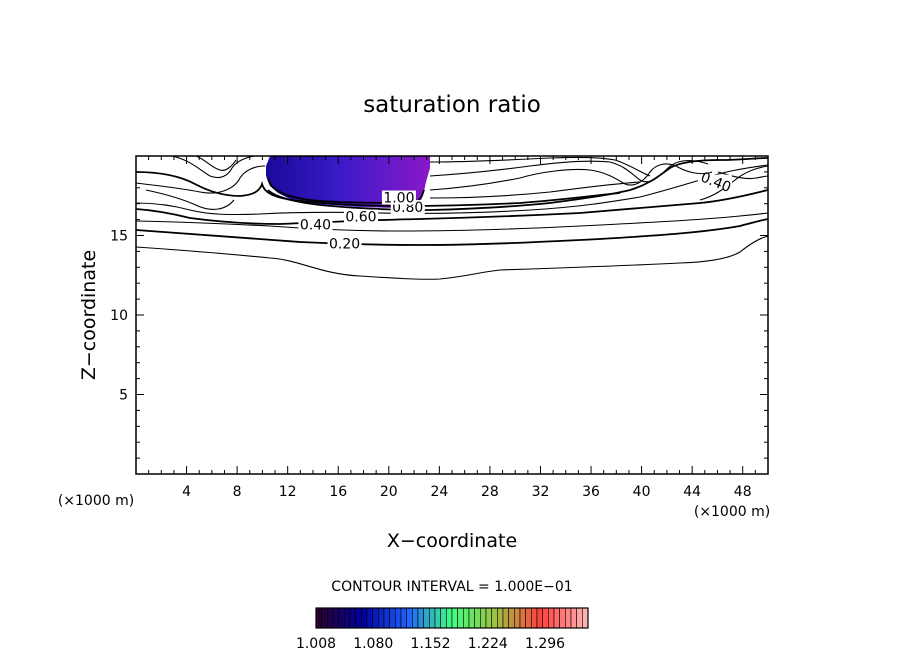 The height and width of the screenshot is (654, 904). What do you see at coordinates (288, 492) in the screenshot?
I see `x-tick-label: 12` at bounding box center [288, 492].